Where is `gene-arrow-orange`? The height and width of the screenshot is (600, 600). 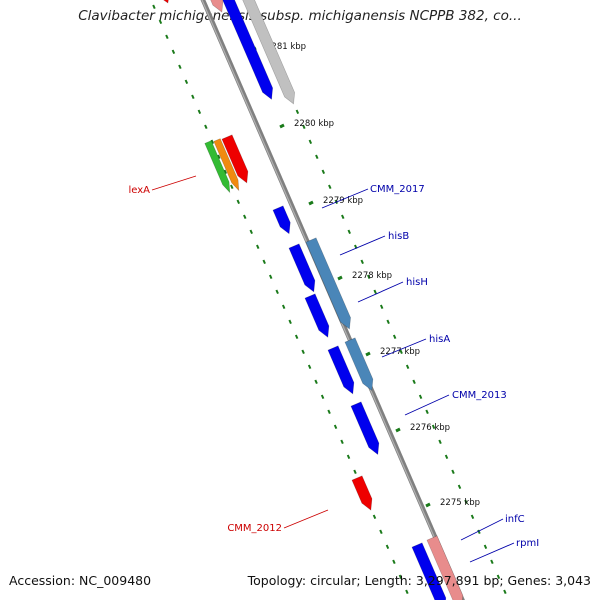 gene-arrow-orange is located at coordinates (226, 165).